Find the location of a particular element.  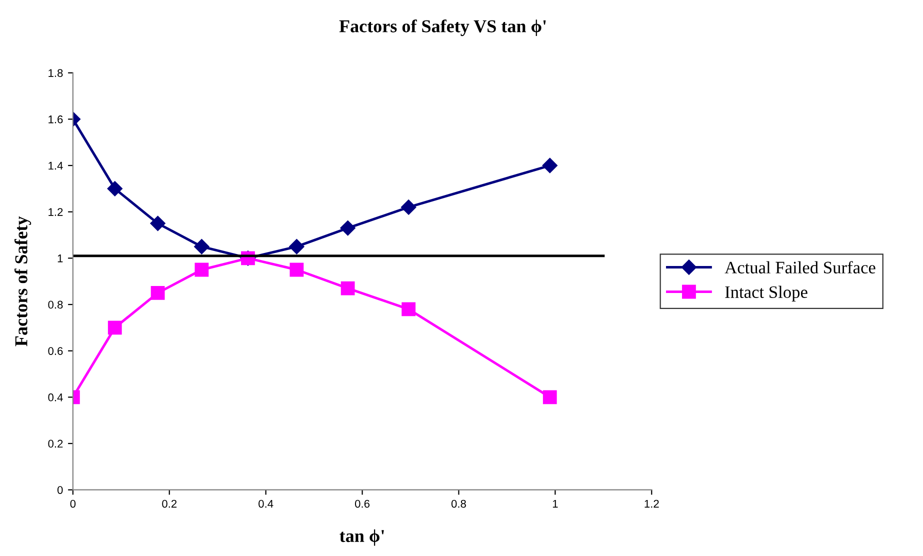

y-tick-label: 1 is located at coordinates (60, 258).